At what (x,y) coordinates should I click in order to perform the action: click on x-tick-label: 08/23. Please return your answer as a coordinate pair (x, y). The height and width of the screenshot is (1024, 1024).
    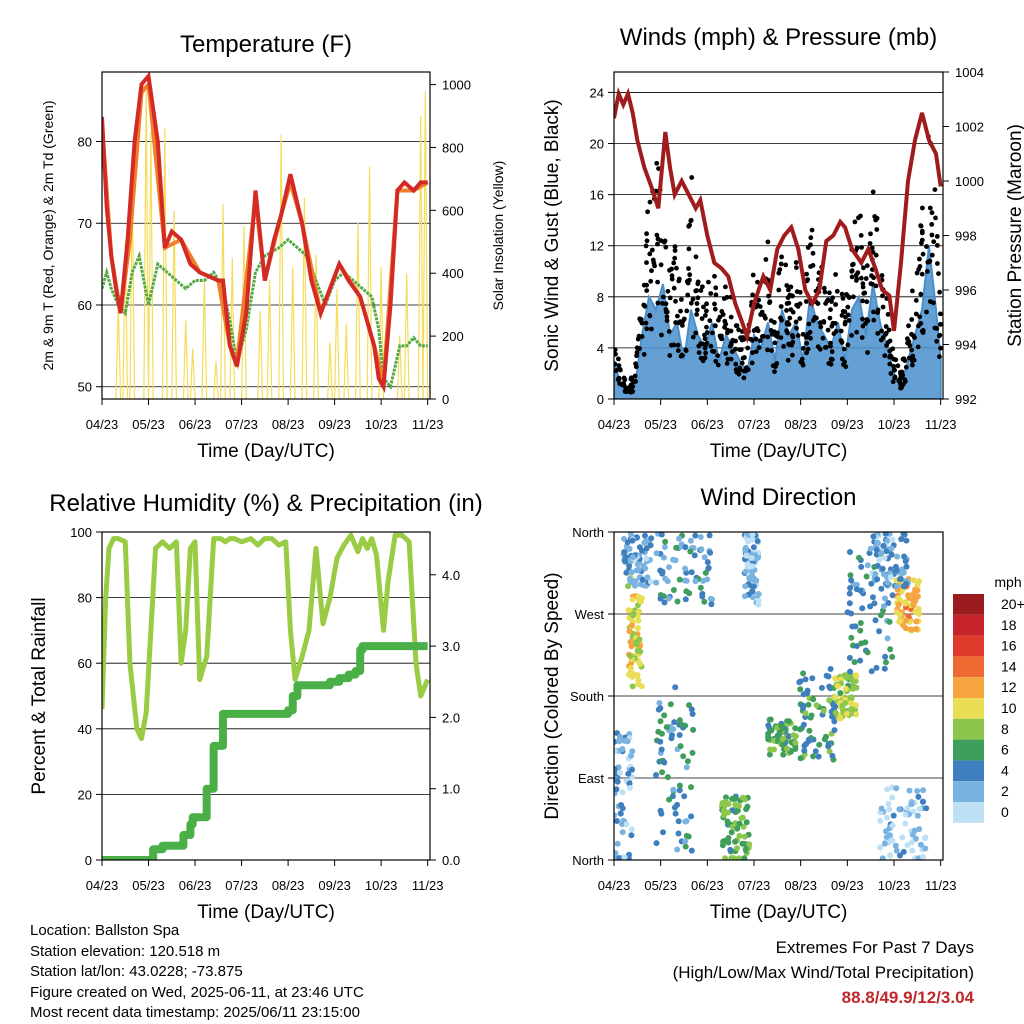
    Looking at the image, I should click on (800, 885).